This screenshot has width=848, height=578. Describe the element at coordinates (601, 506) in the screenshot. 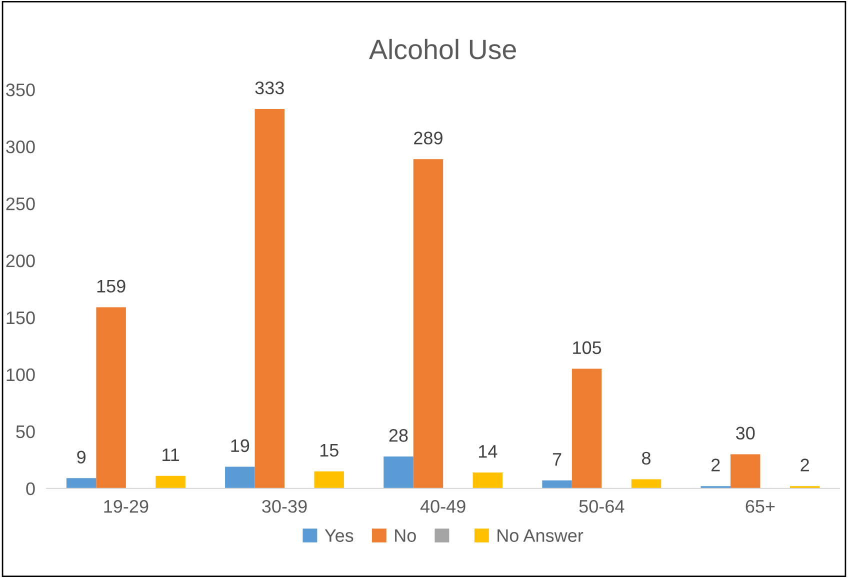

I see `x-tick-label: 50-64` at that location.